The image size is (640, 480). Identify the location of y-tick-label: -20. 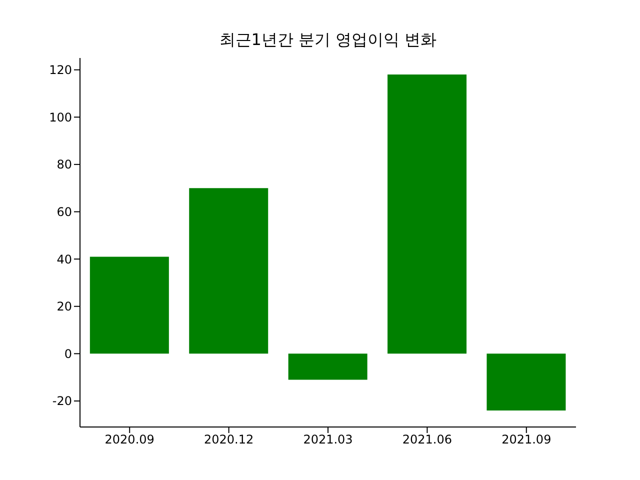
(62, 401).